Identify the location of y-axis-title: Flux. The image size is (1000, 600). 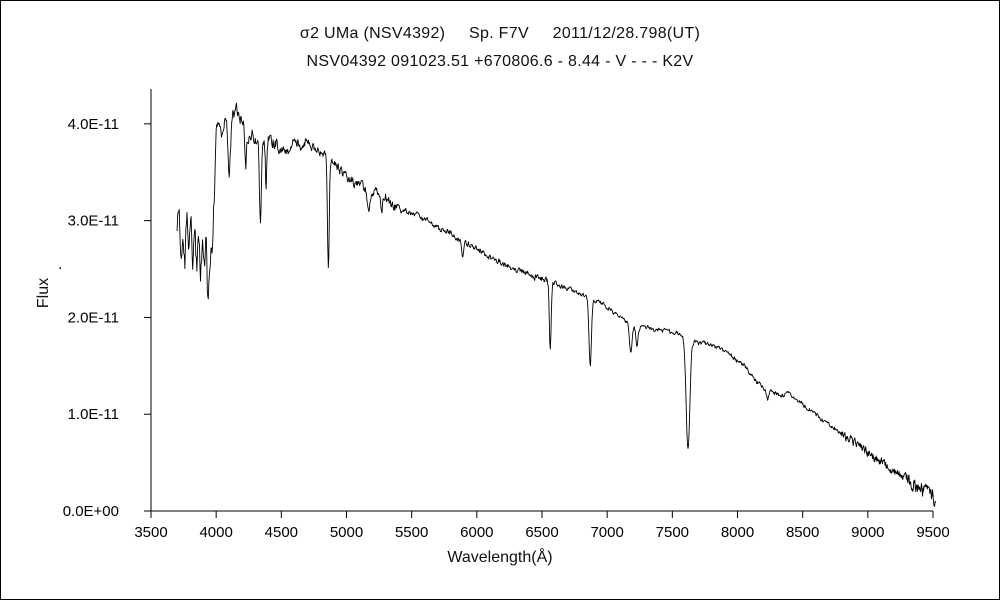
(43, 293).